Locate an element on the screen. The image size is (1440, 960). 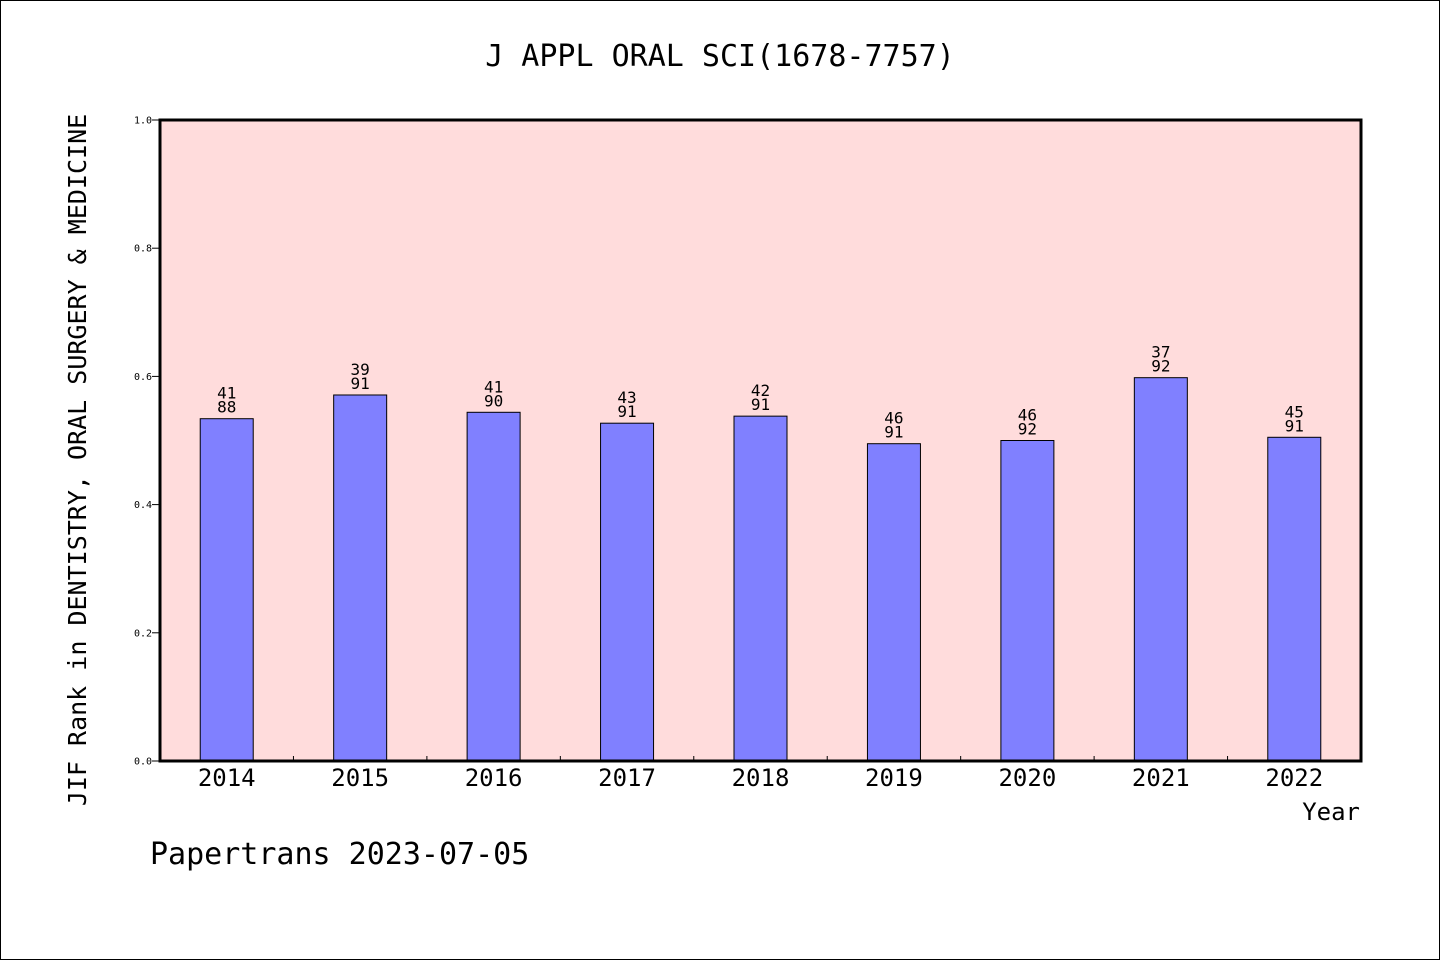
y-tick-label: 0.0 is located at coordinates (143, 762).